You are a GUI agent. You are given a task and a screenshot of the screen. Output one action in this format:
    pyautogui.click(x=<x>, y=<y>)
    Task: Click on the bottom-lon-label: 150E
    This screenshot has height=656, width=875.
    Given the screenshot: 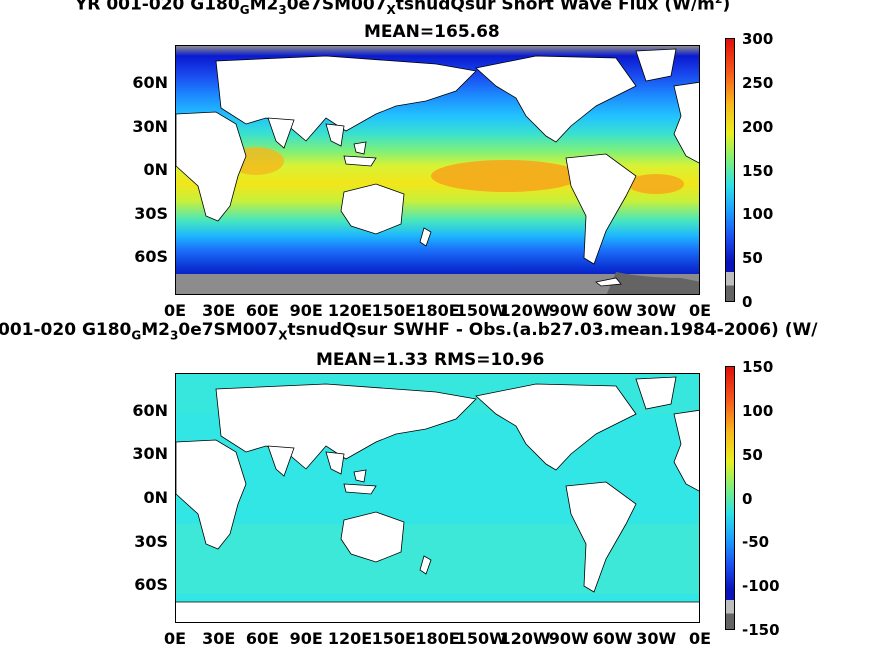 What is the action you would take?
    pyautogui.click(x=393, y=638)
    